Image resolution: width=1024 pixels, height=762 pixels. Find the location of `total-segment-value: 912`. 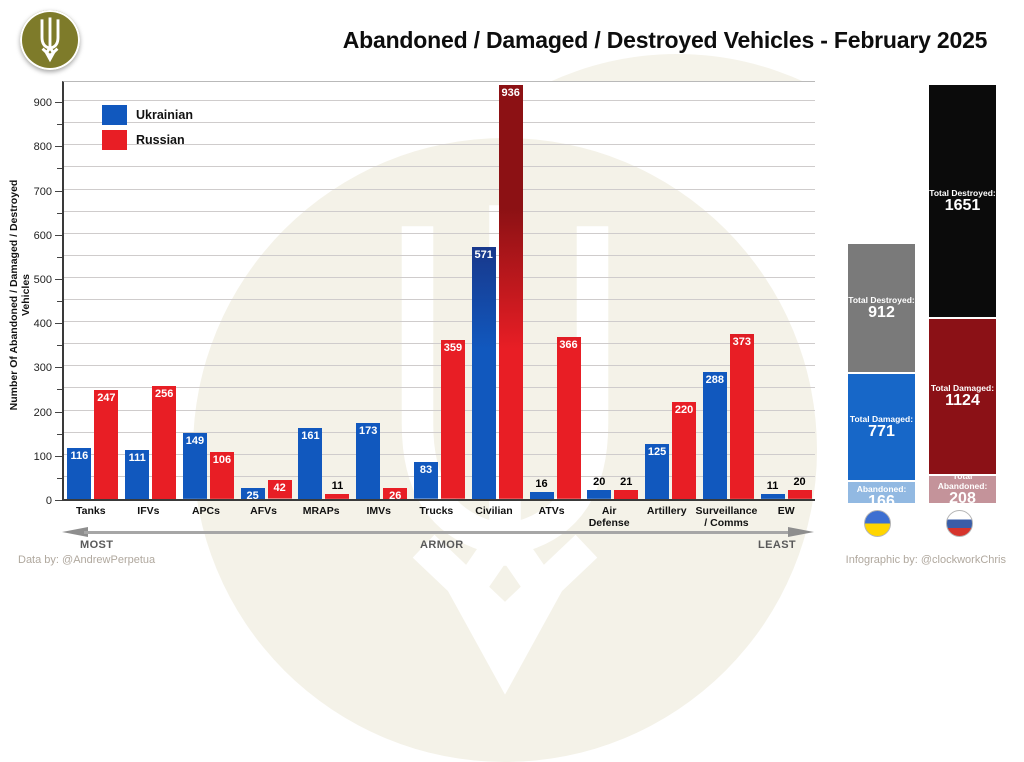

total-segment-value: 912 is located at coordinates (881, 312).